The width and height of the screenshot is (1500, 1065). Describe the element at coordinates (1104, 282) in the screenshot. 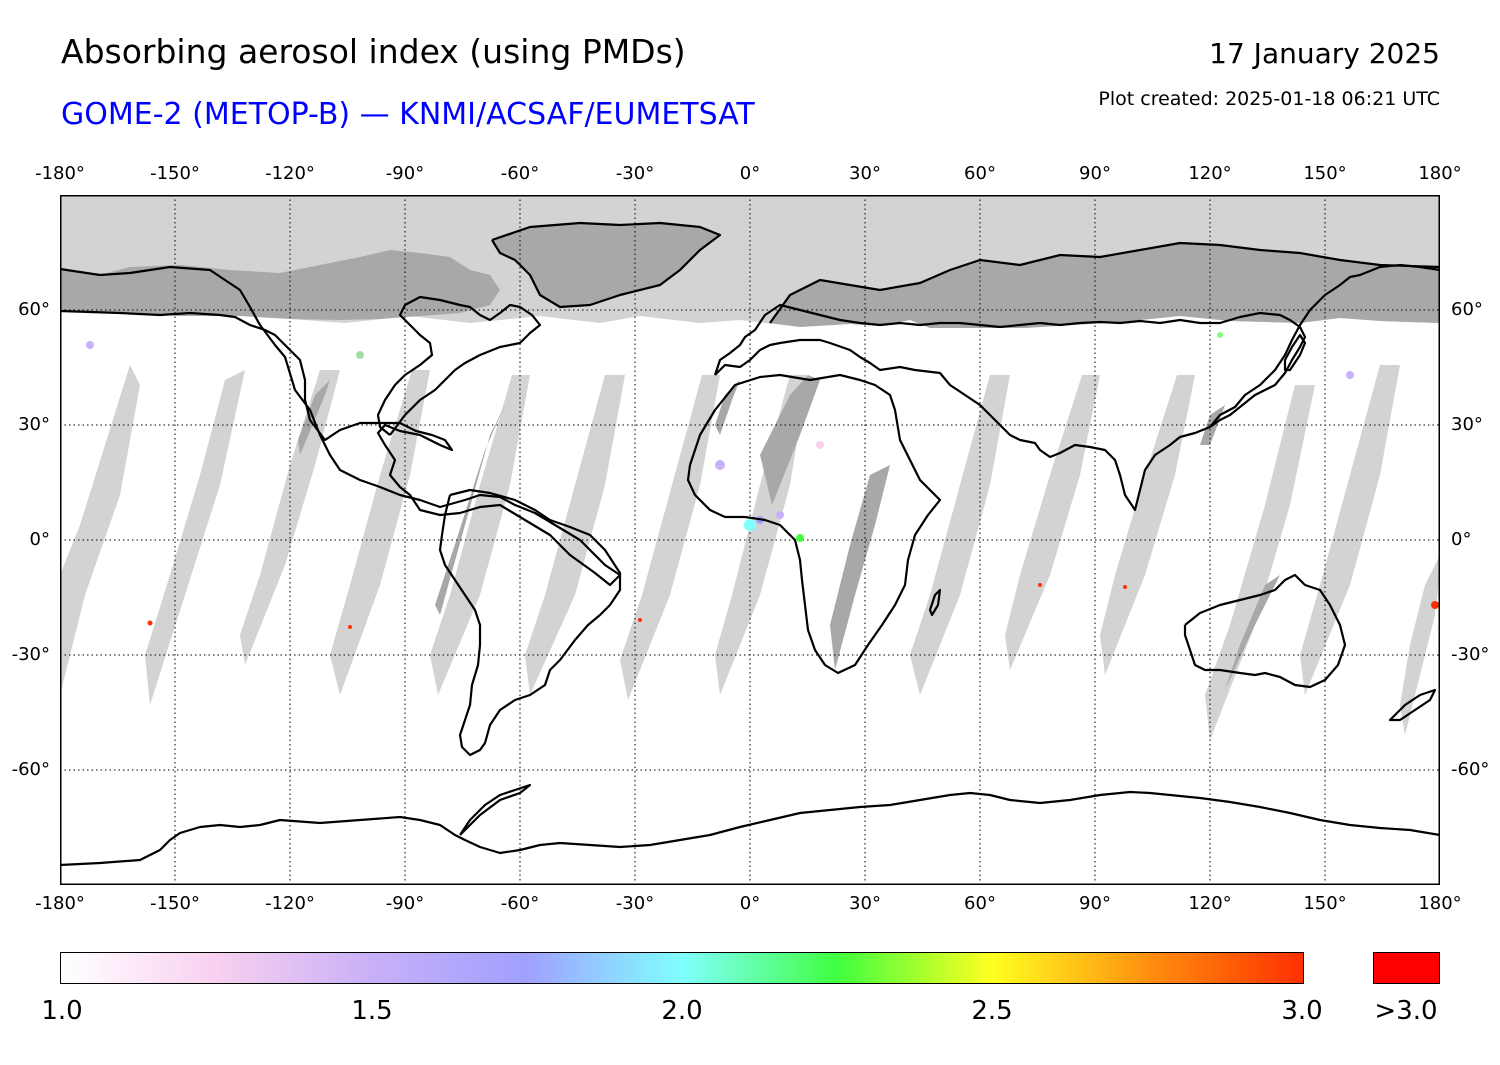

I see `europe-arctic-coast` at that location.